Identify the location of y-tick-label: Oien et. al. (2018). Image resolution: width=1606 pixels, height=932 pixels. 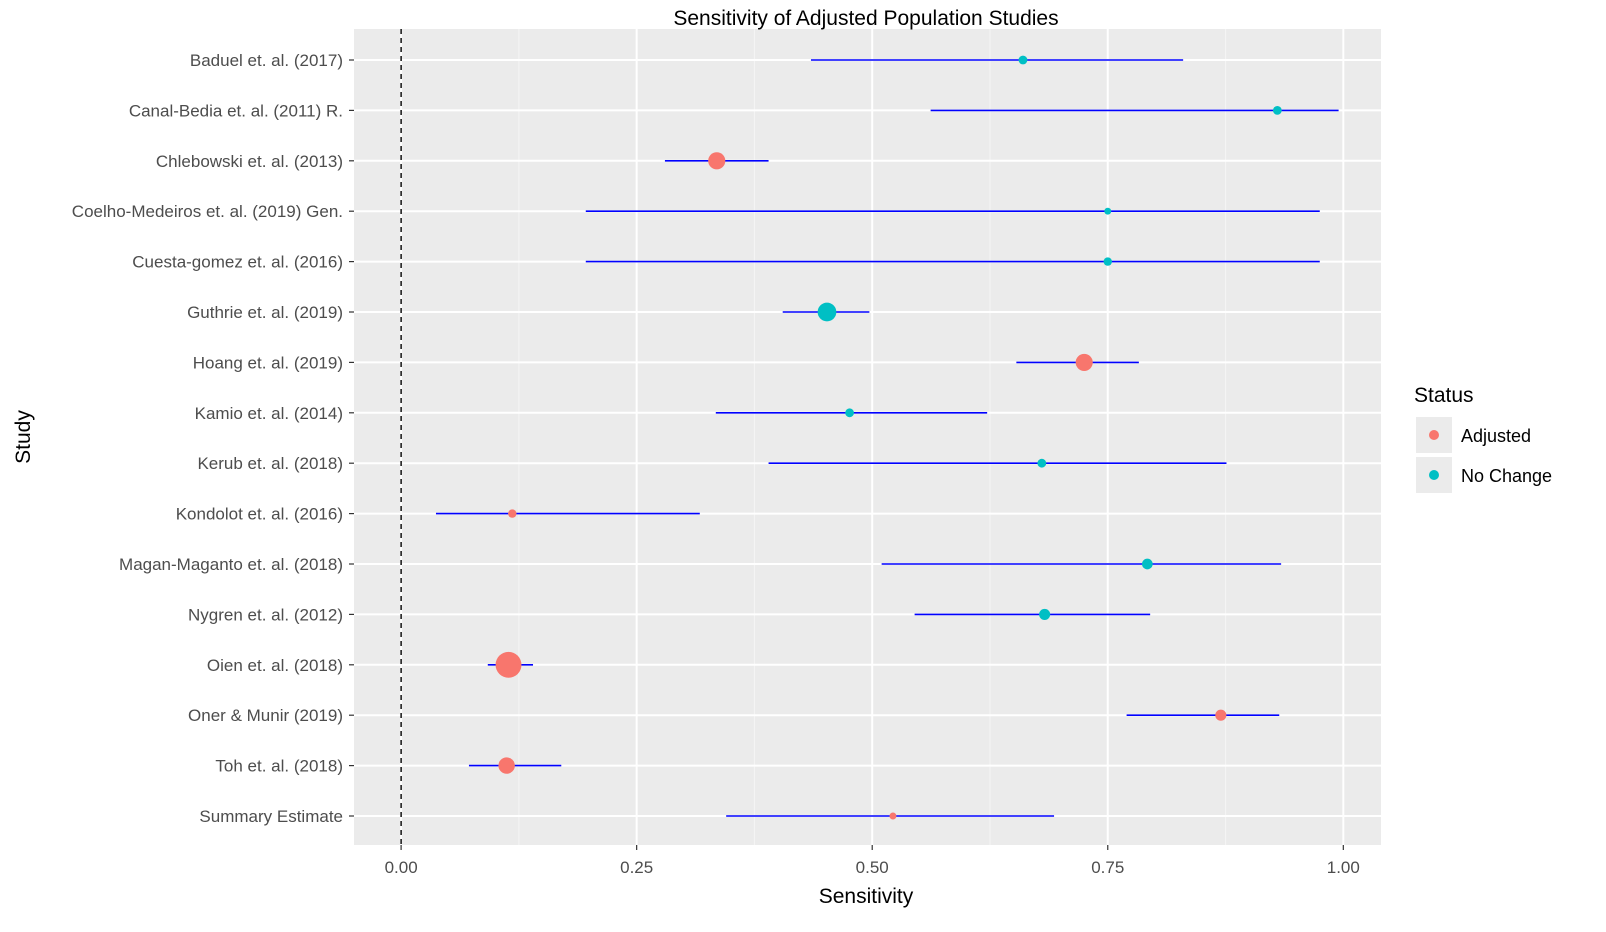
(275, 665).